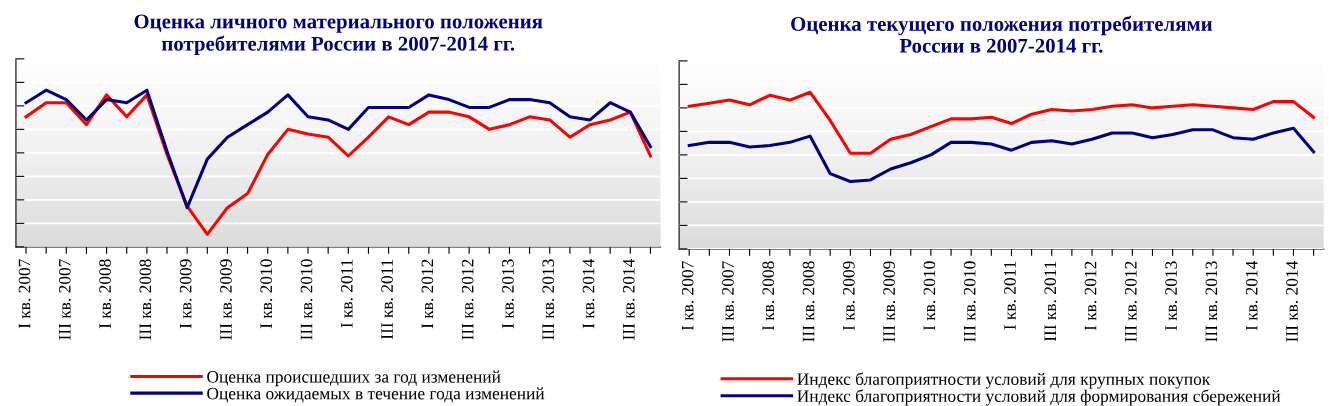  Describe the element at coordinates (1004, 380) in the screenshot. I see `legend-label: Индекс благоприятности условий для крупных покупок` at that location.